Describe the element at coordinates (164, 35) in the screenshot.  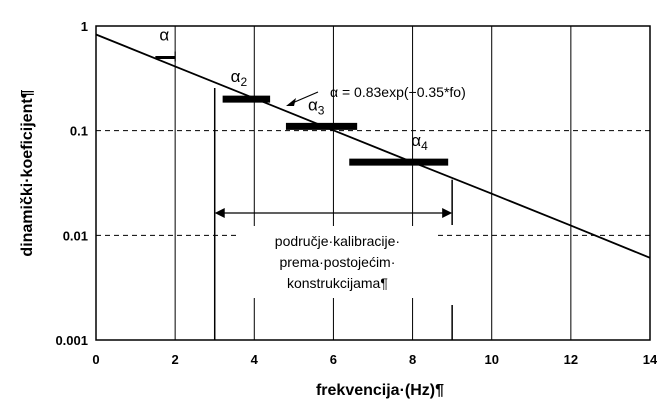
I see `step-label: α` at that location.